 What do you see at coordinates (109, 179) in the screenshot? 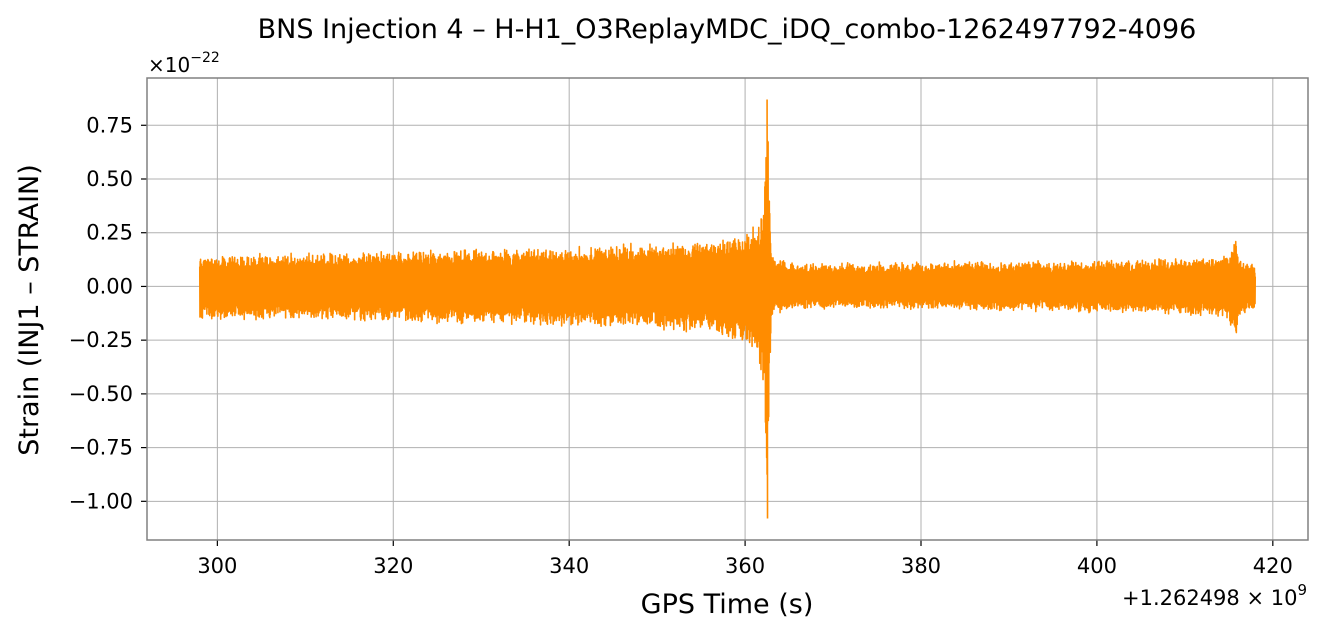
I see `y-tick-label: 0.50` at bounding box center [109, 179].